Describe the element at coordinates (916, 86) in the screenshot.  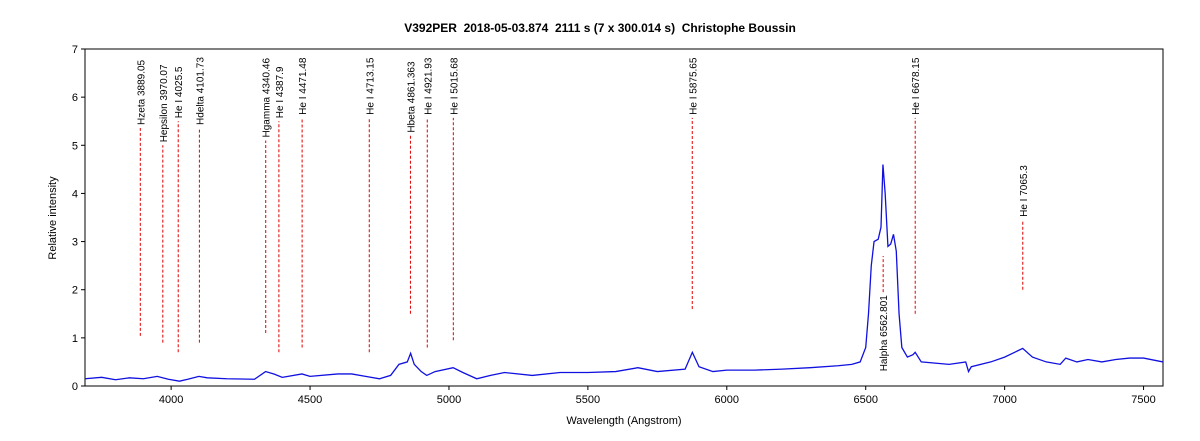
I see `annotation-label: He I 6678.15` at that location.